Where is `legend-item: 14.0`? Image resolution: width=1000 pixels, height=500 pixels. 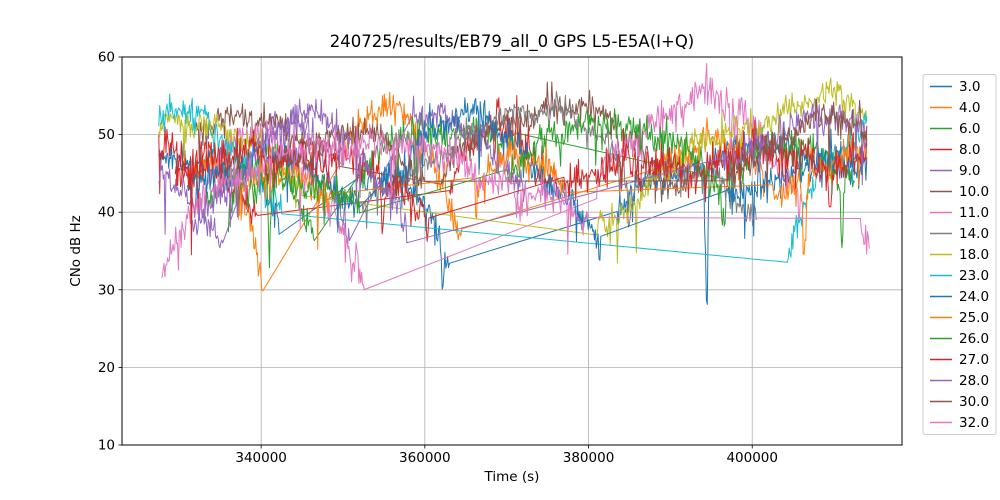 legend-item: 14.0 is located at coordinates (959, 234).